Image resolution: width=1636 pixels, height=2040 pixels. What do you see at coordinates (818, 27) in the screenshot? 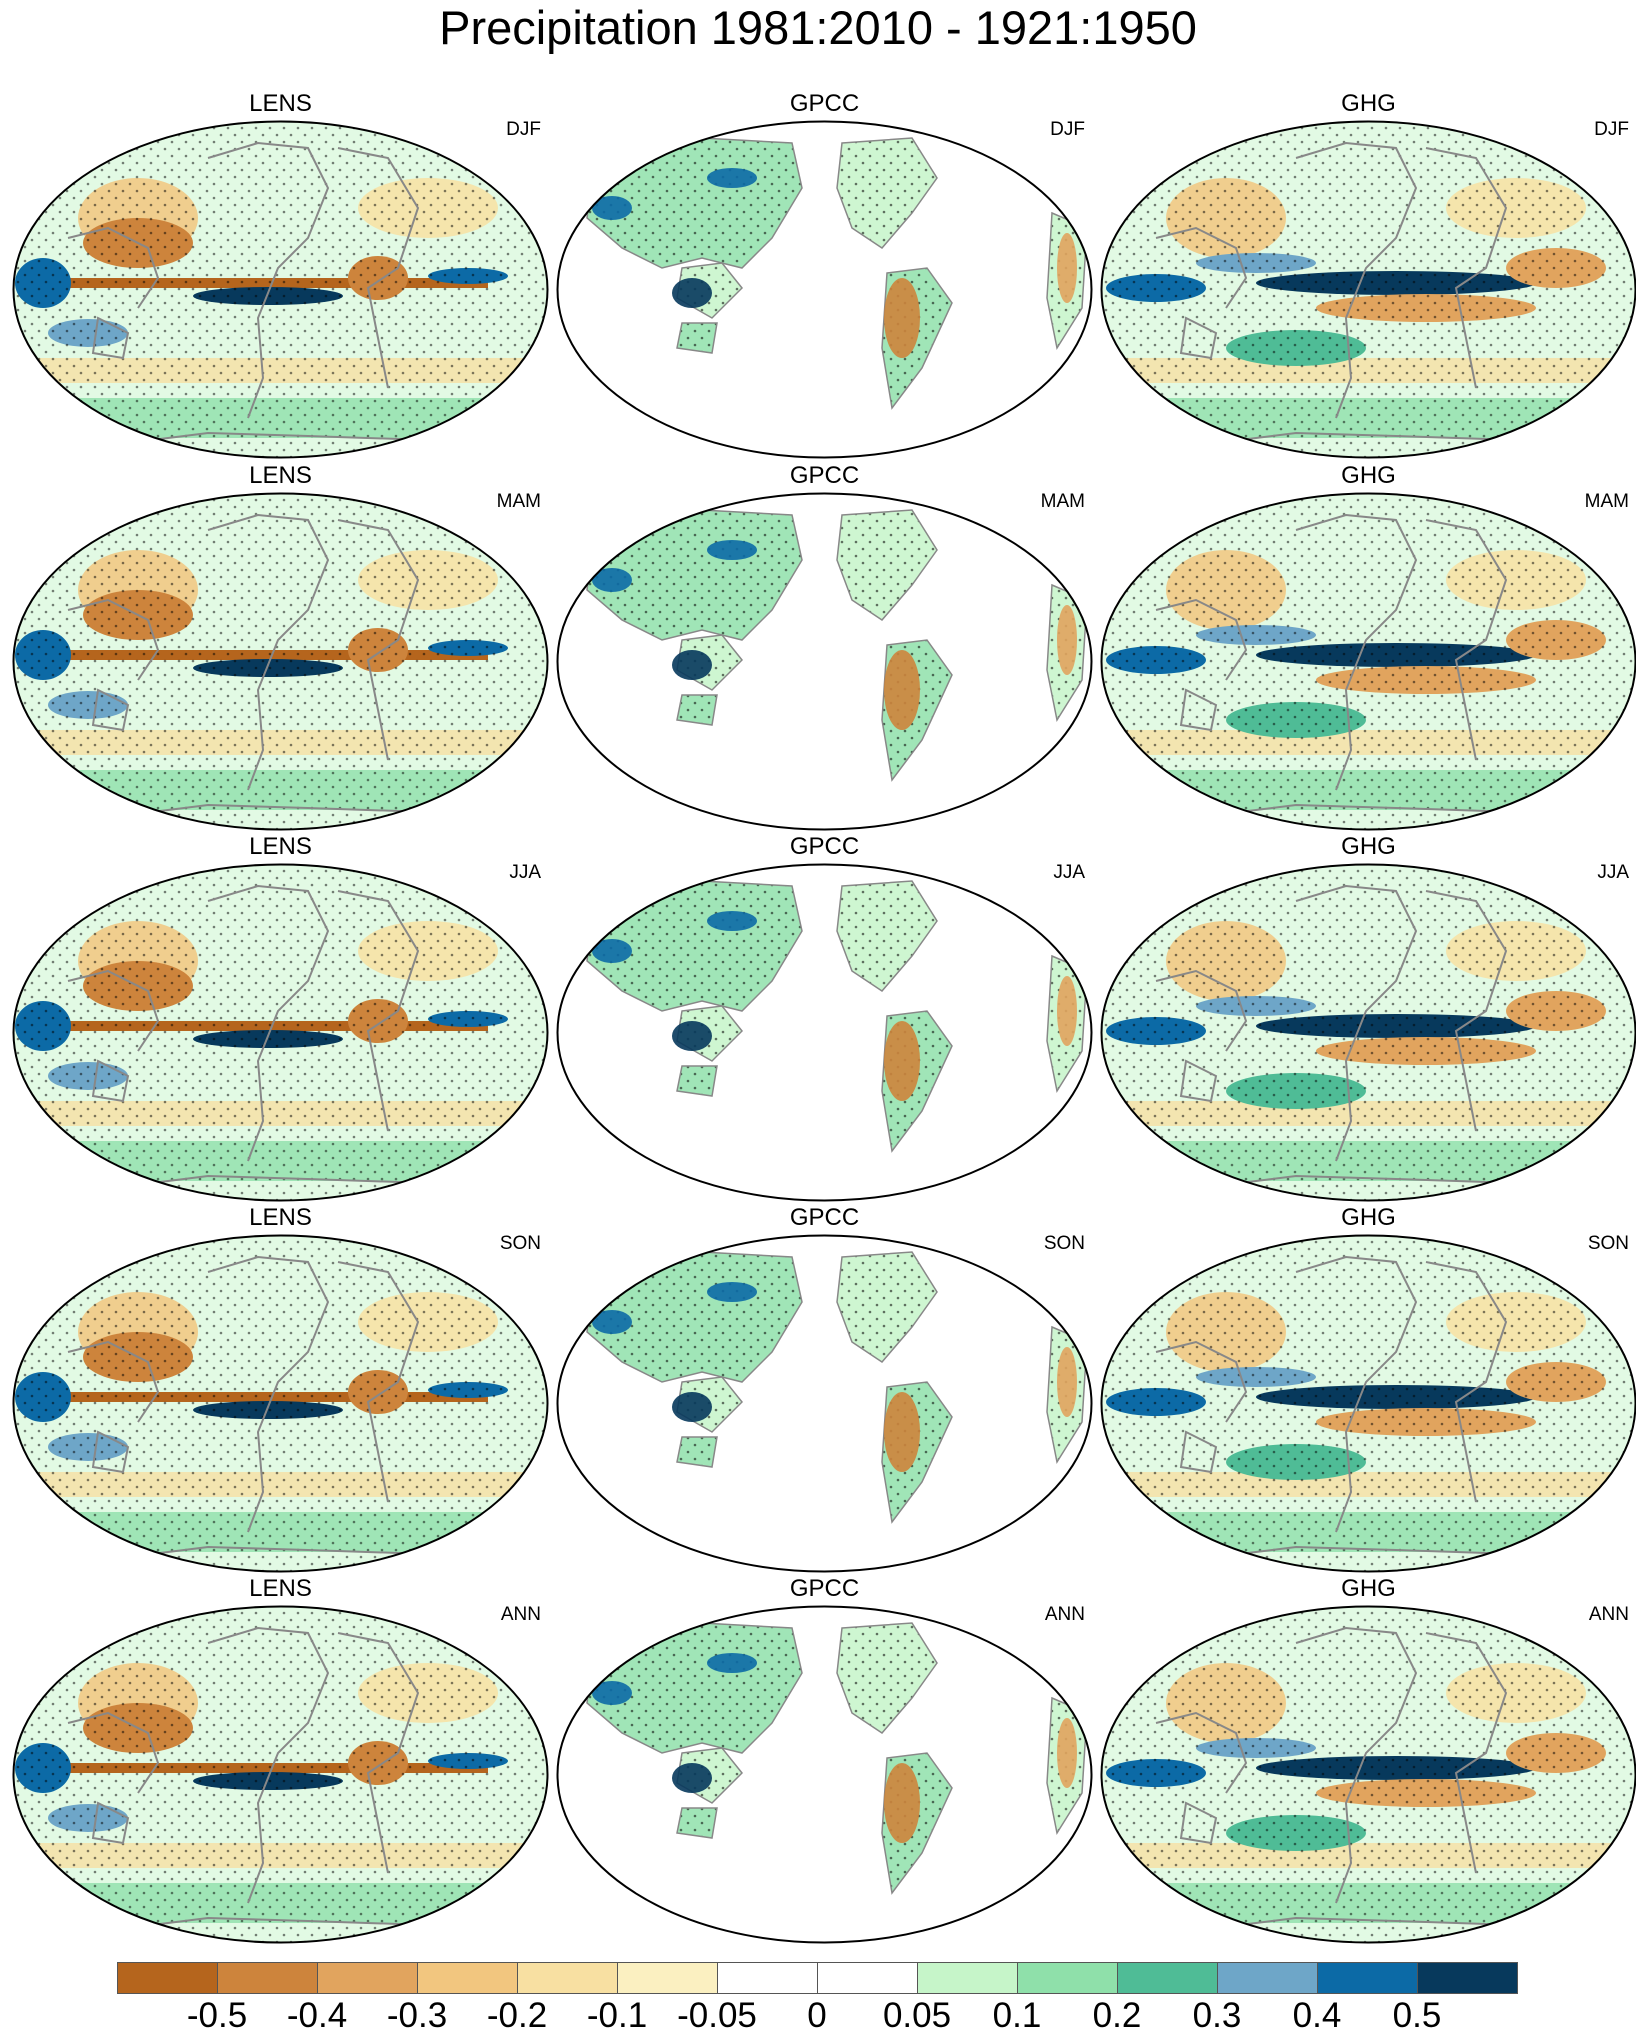
I see `page-title: Precipitation 1981:2010 - 1921:1950` at bounding box center [818, 27].